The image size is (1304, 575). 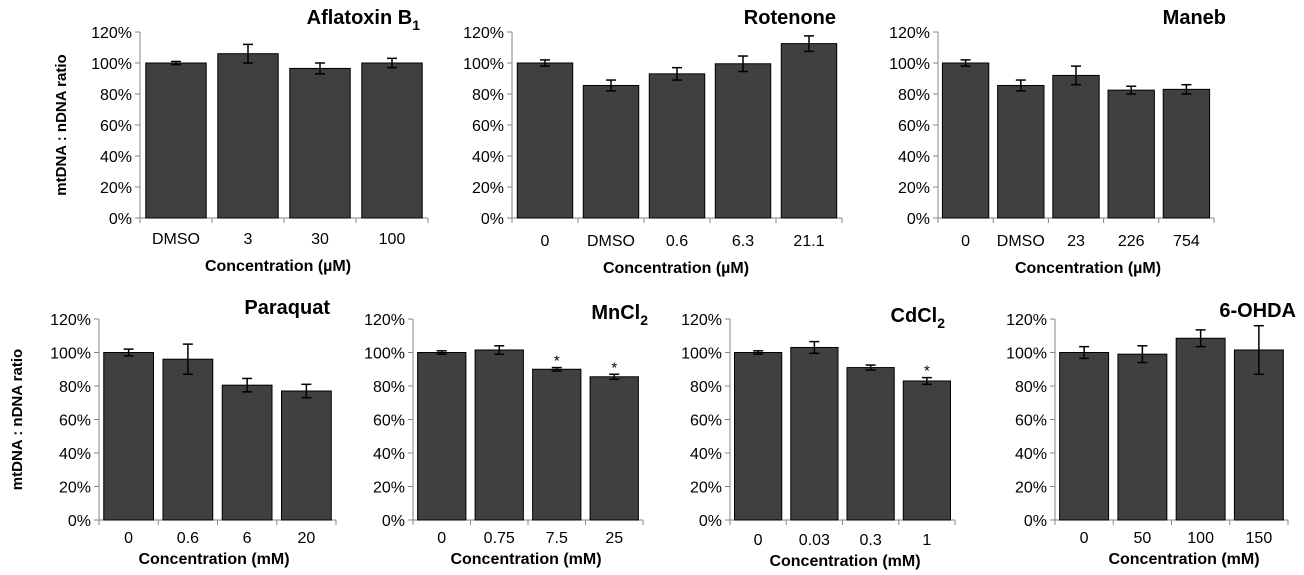 What do you see at coordinates (320, 239) in the screenshot?
I see `x-tick-label: 30` at bounding box center [320, 239].